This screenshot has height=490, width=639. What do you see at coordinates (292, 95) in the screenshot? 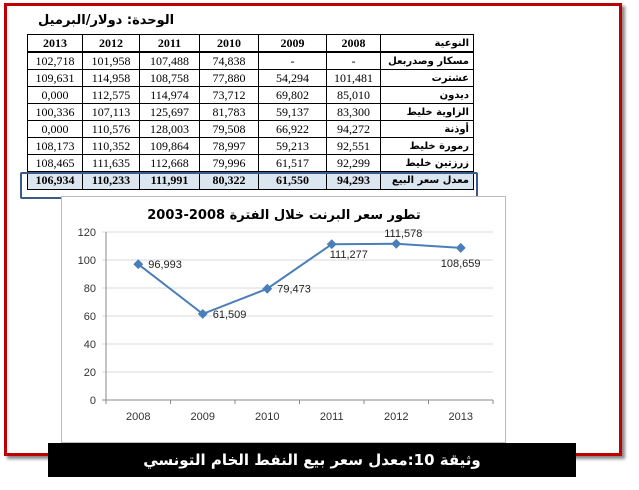
I see `value-cell: 69,802` at bounding box center [292, 95].